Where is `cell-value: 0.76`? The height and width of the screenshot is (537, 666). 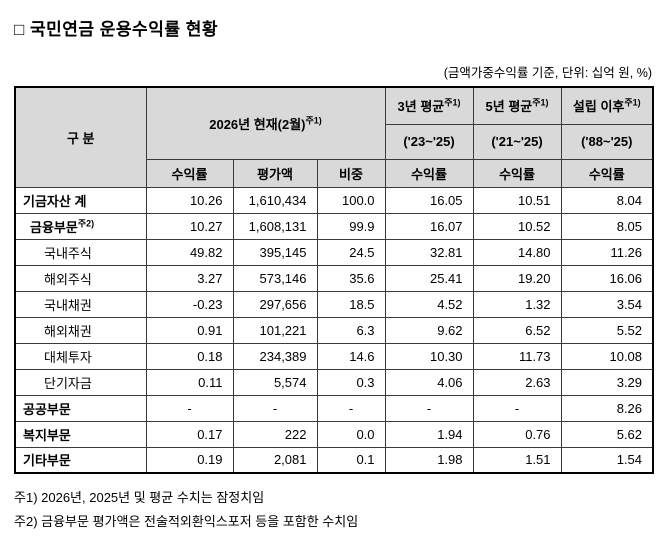 cell-value: 0.76 is located at coordinates (517, 434).